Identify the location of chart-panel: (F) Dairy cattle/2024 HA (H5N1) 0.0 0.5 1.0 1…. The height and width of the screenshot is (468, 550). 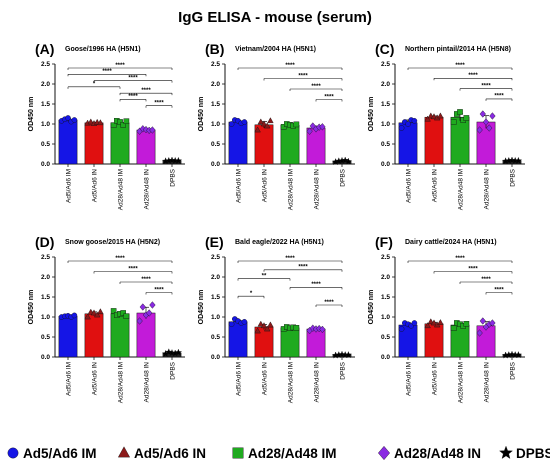
(446, 318).